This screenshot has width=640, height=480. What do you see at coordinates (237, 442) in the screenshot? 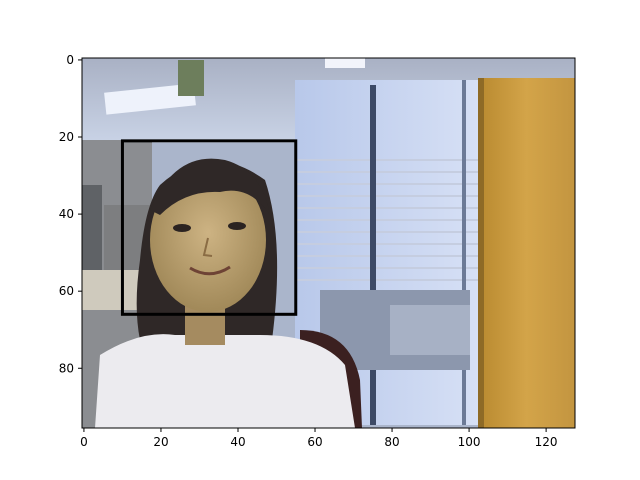
I see `x-tick-label: 40` at bounding box center [237, 442].